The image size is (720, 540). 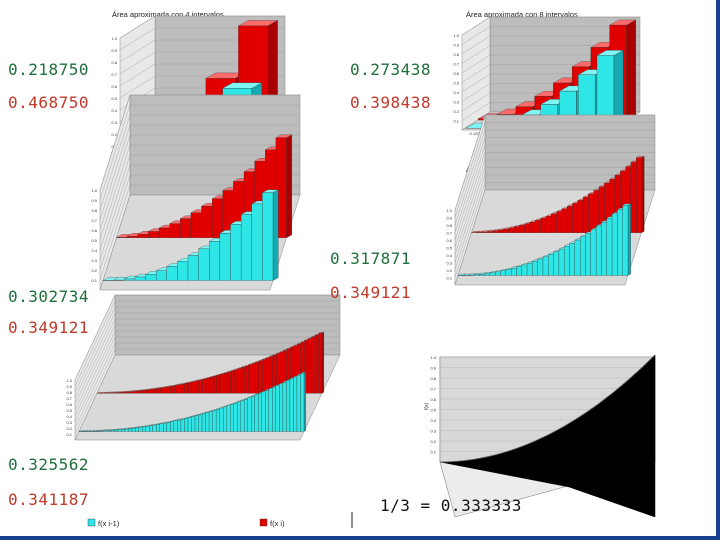 I want to click on area-4-left-value: 0.218750, so click(x=49, y=69).